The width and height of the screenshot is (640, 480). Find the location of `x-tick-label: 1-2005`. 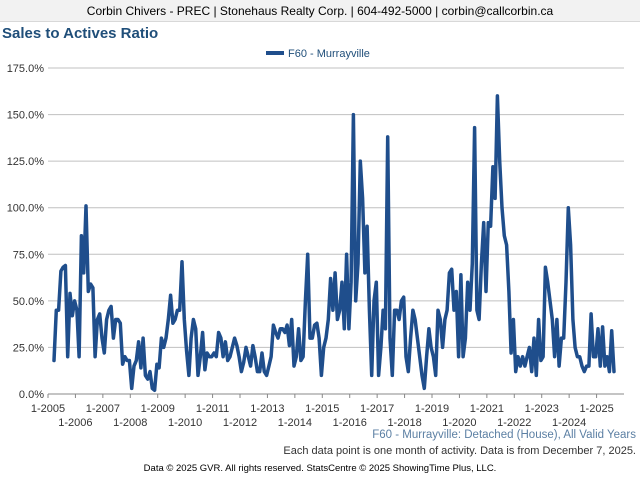

x-tick-label: 1-2005 is located at coordinates (48, 409).